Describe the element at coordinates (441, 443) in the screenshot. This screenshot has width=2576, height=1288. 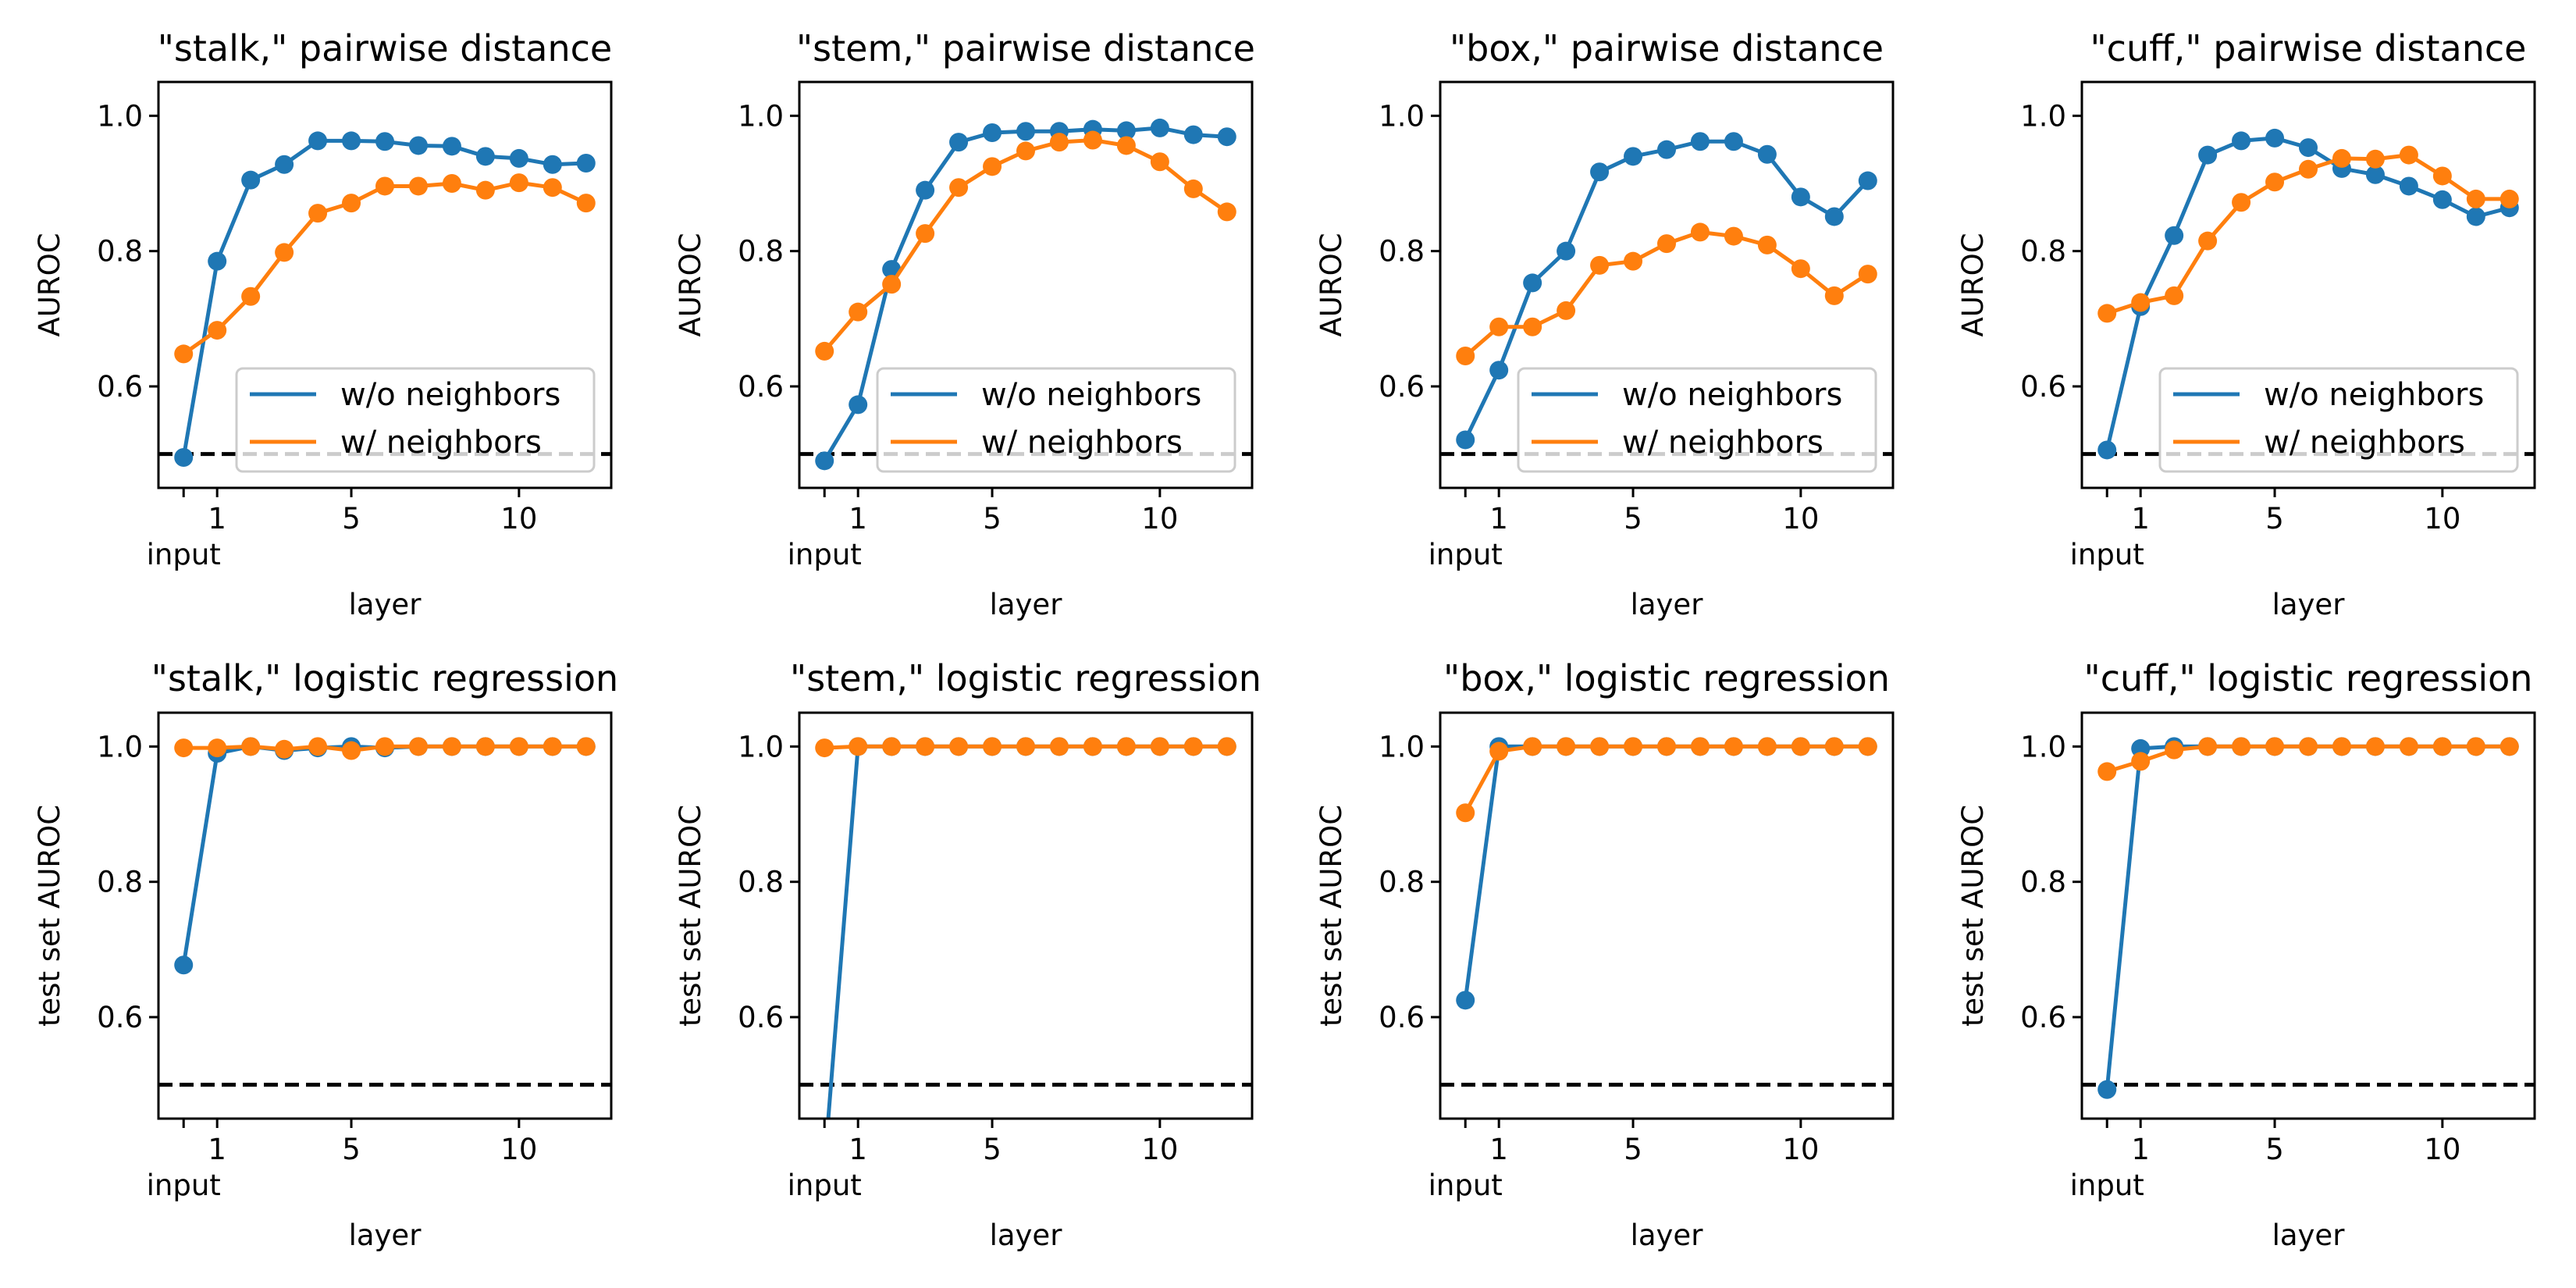
I see `legend-label-with: w/ neighbors` at that location.